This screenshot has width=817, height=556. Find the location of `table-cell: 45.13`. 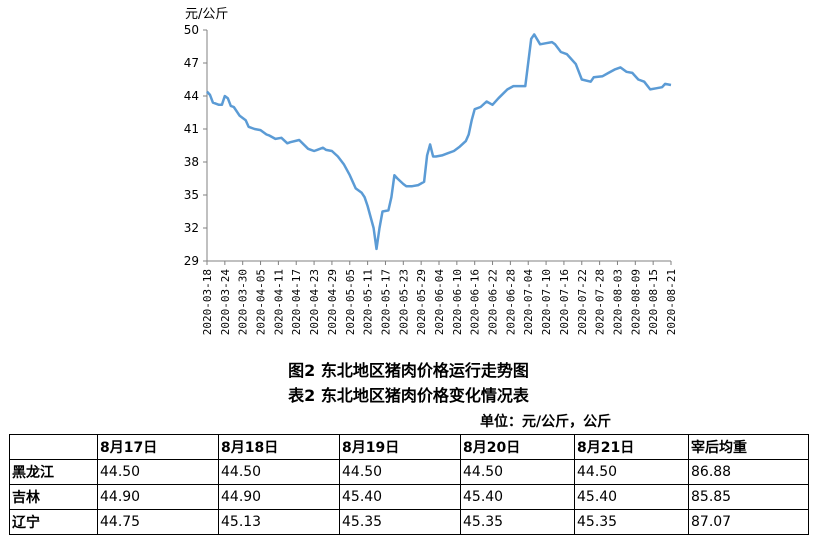

table-cell: 45.13 is located at coordinates (279, 522).